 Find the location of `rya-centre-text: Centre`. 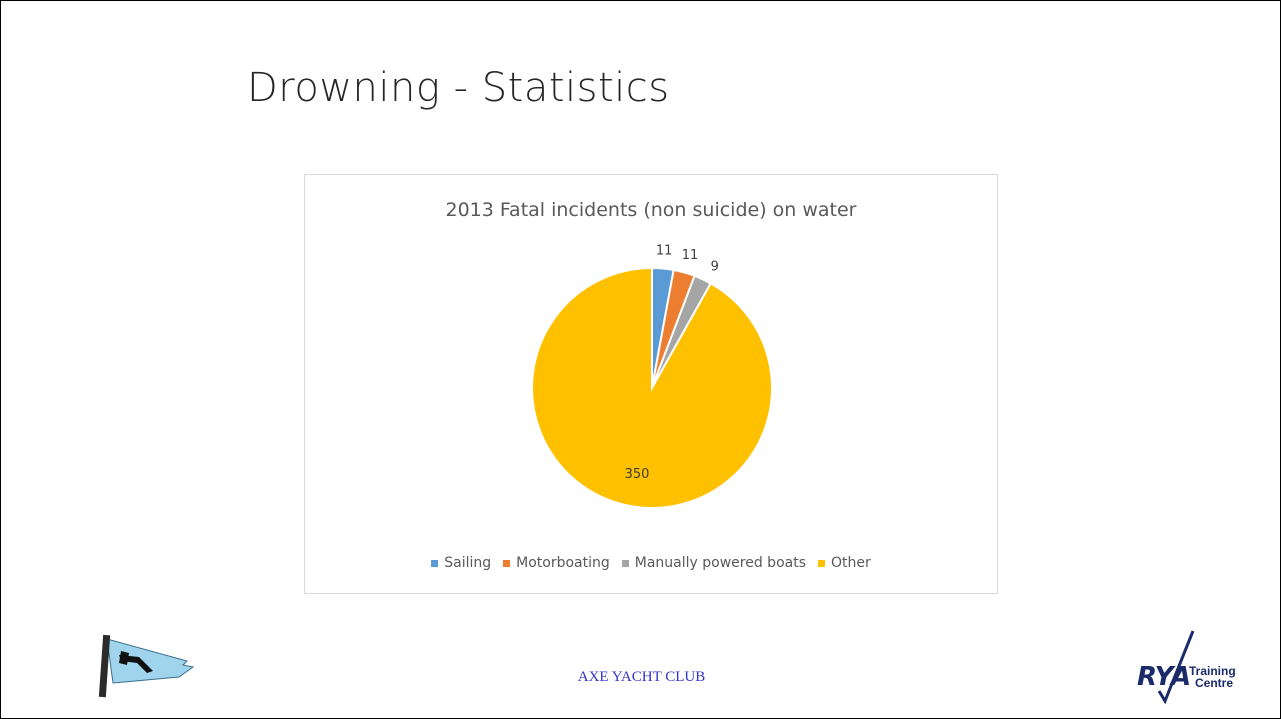

rya-centre-text: Centre is located at coordinates (1214, 683).